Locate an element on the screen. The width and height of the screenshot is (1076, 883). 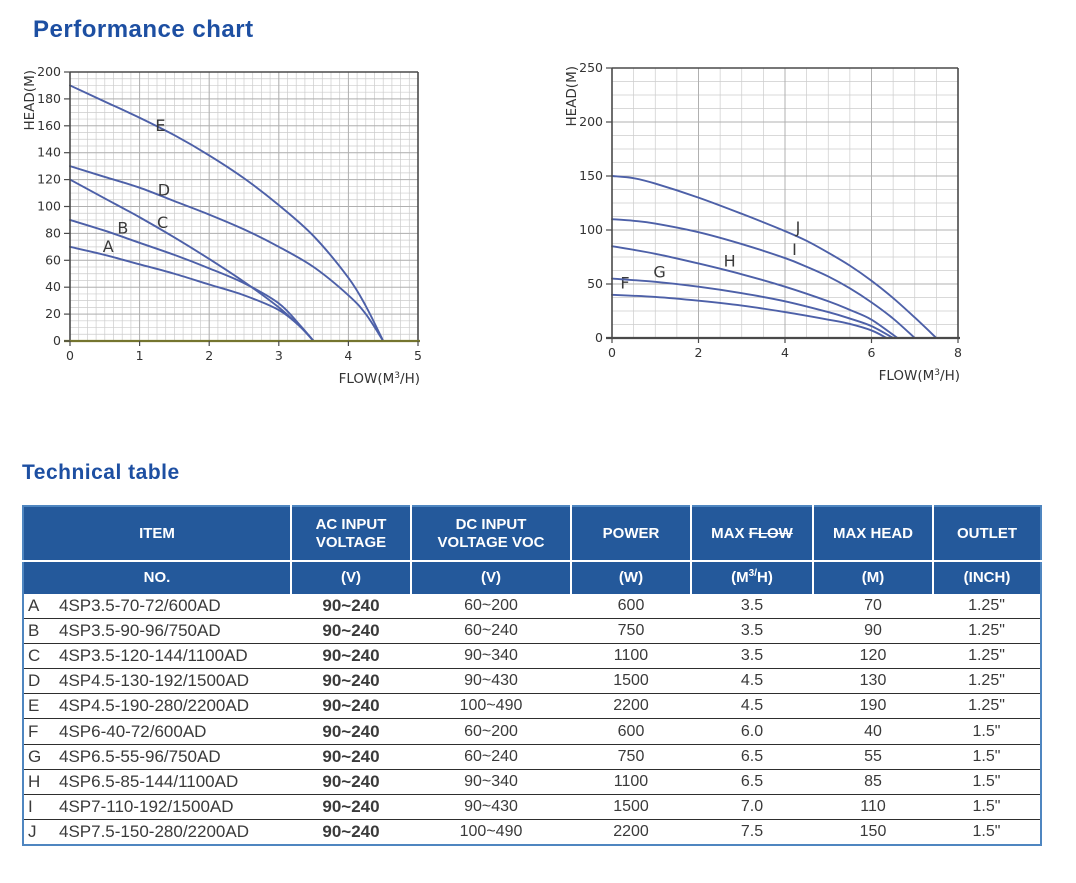
x-tick-label: 3 is located at coordinates (279, 355).